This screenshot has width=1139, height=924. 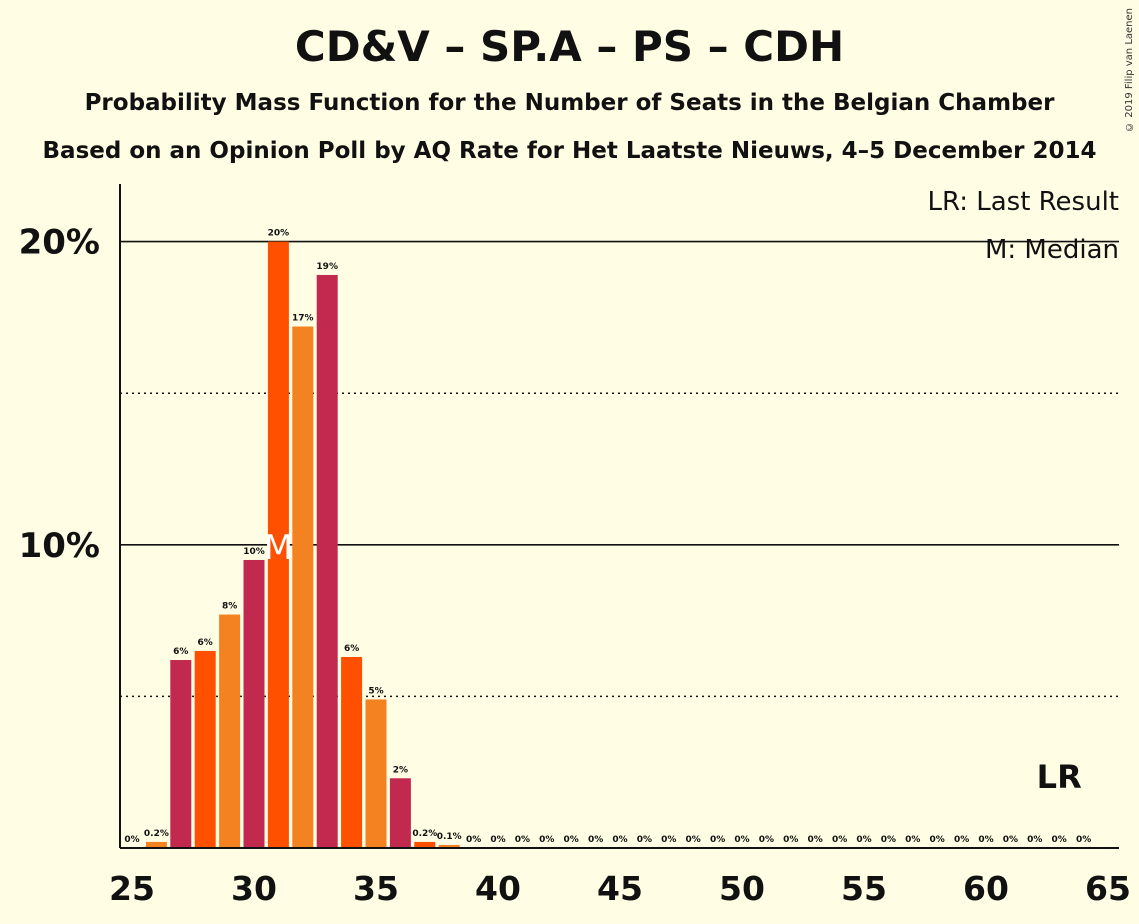 I want to click on x-tick-label: 40, so click(x=498, y=888).